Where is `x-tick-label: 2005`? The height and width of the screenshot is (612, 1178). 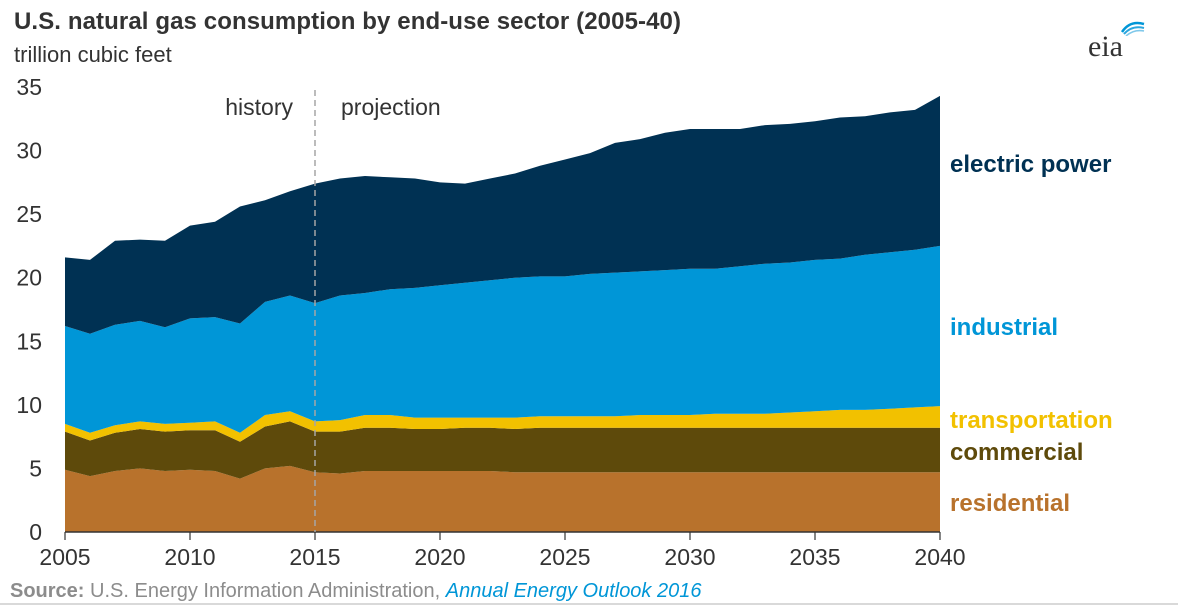 x-tick-label: 2005 is located at coordinates (64, 557).